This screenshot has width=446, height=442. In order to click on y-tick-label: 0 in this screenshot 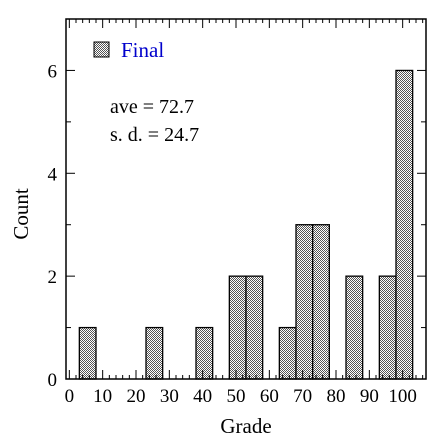, I will do `click(53, 380)`.